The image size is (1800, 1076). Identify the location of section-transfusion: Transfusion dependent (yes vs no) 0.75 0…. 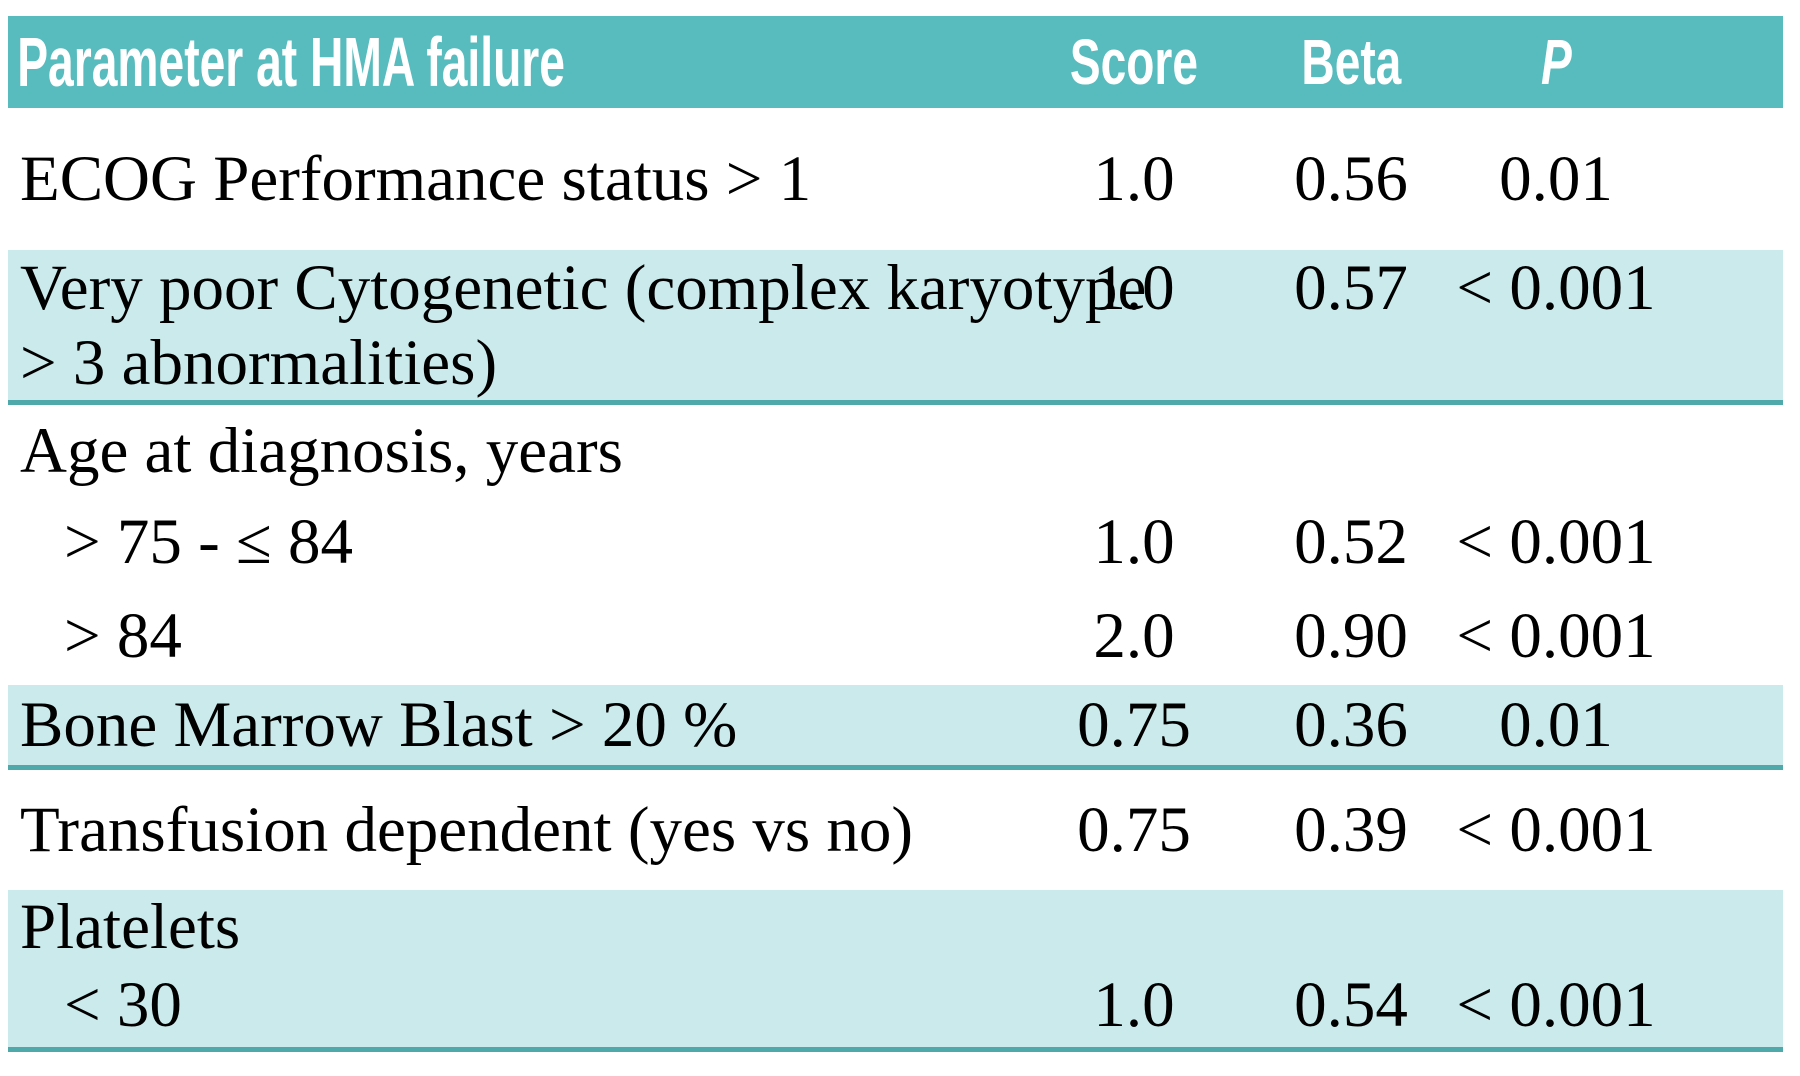
(895, 830).